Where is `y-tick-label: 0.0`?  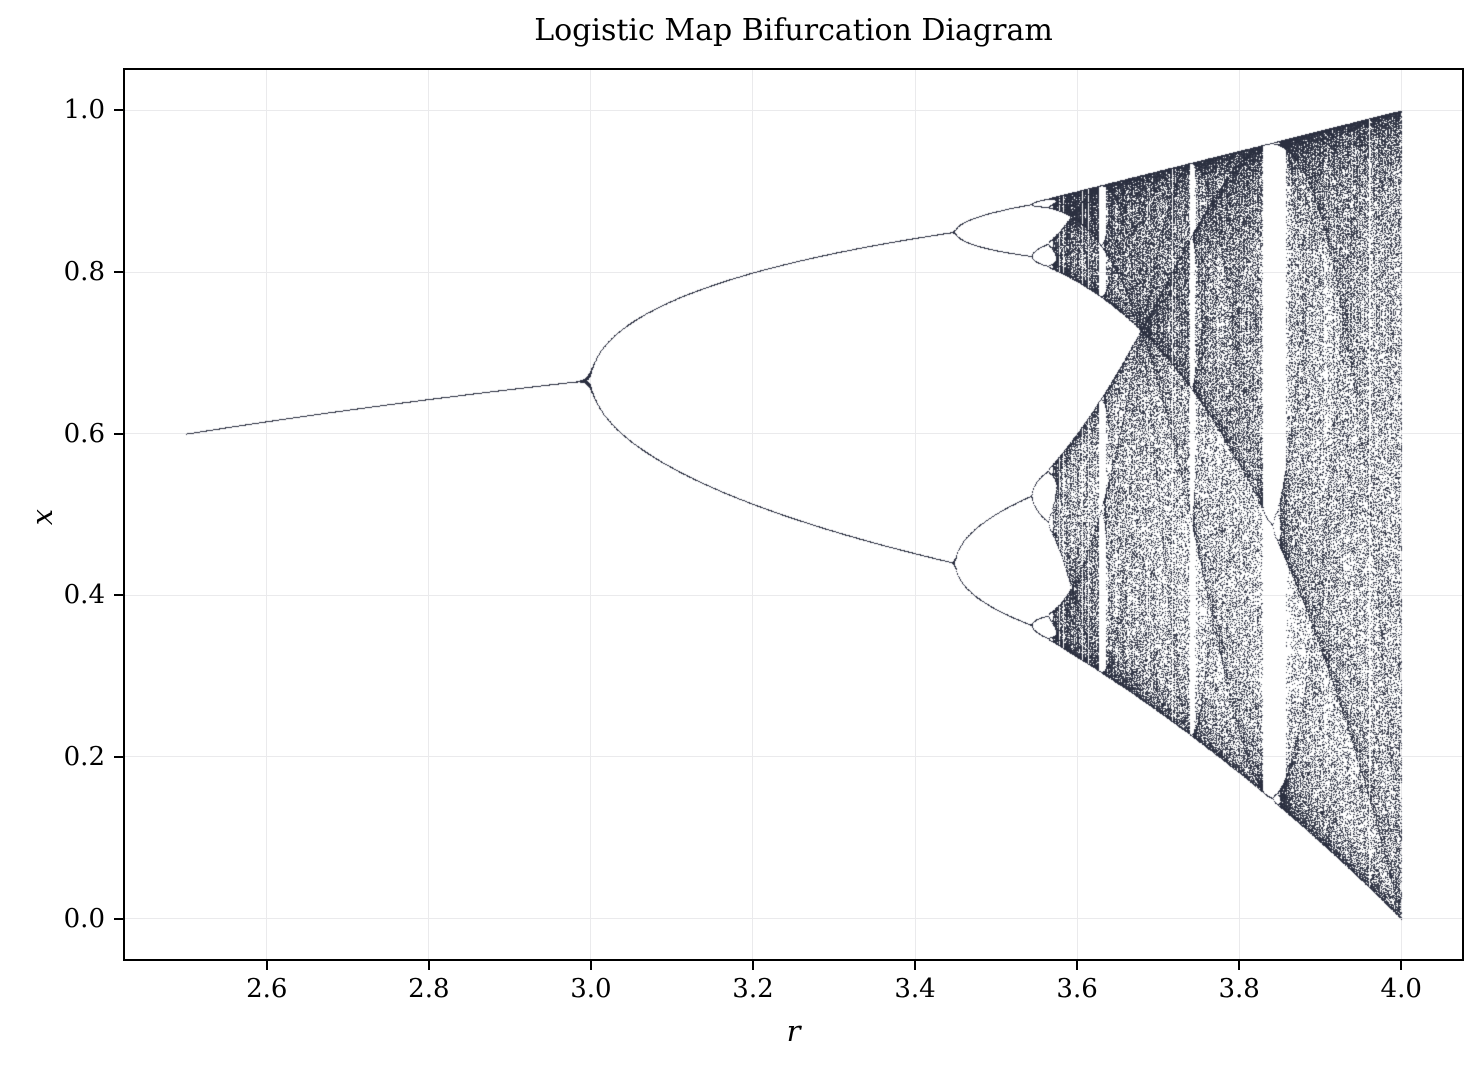
y-tick-label: 0.0 is located at coordinates (84, 918).